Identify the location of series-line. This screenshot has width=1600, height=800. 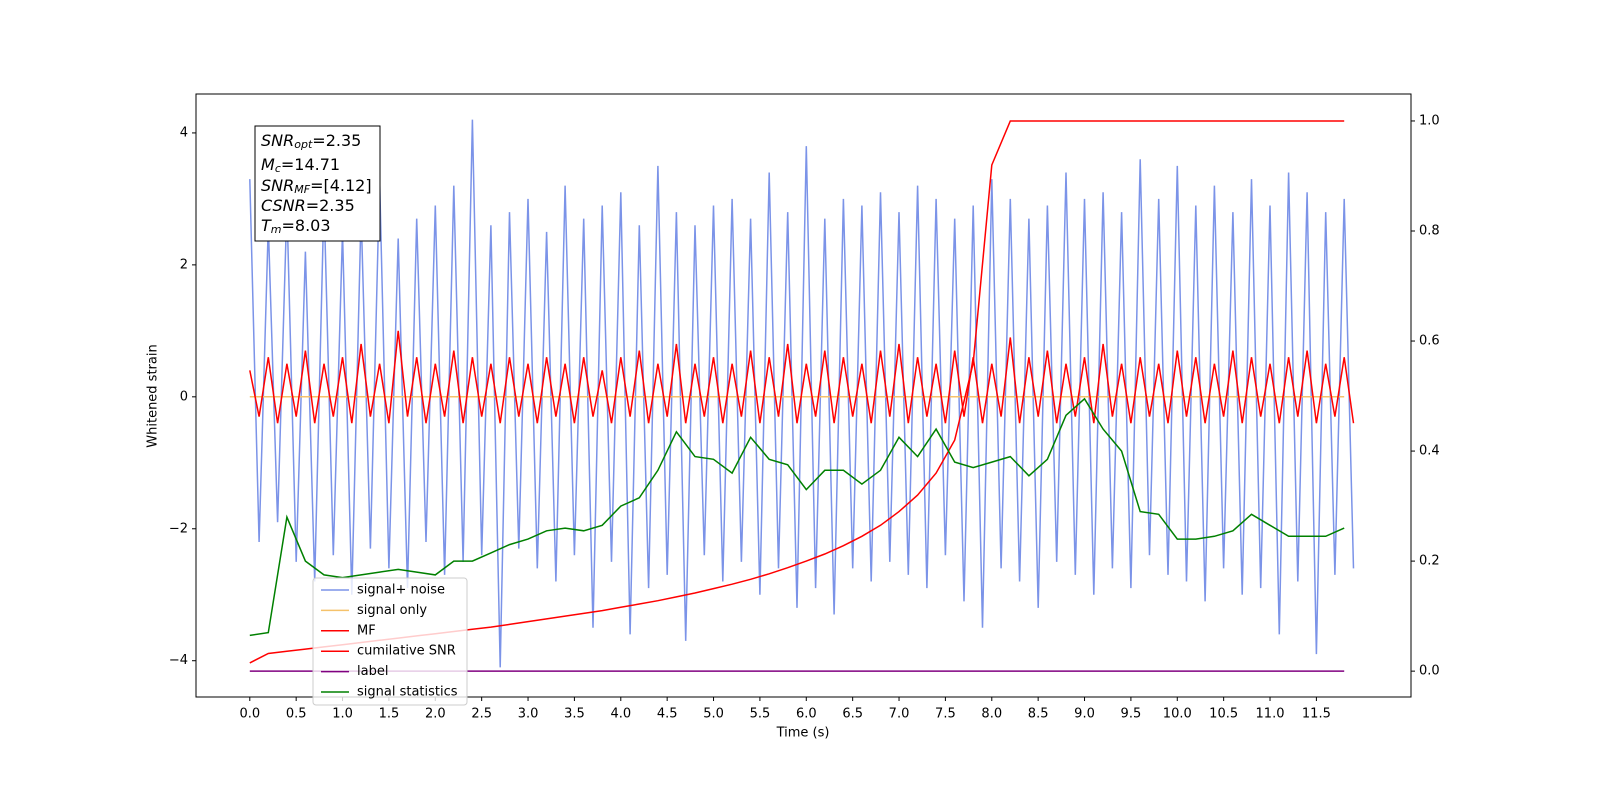
(802, 377).